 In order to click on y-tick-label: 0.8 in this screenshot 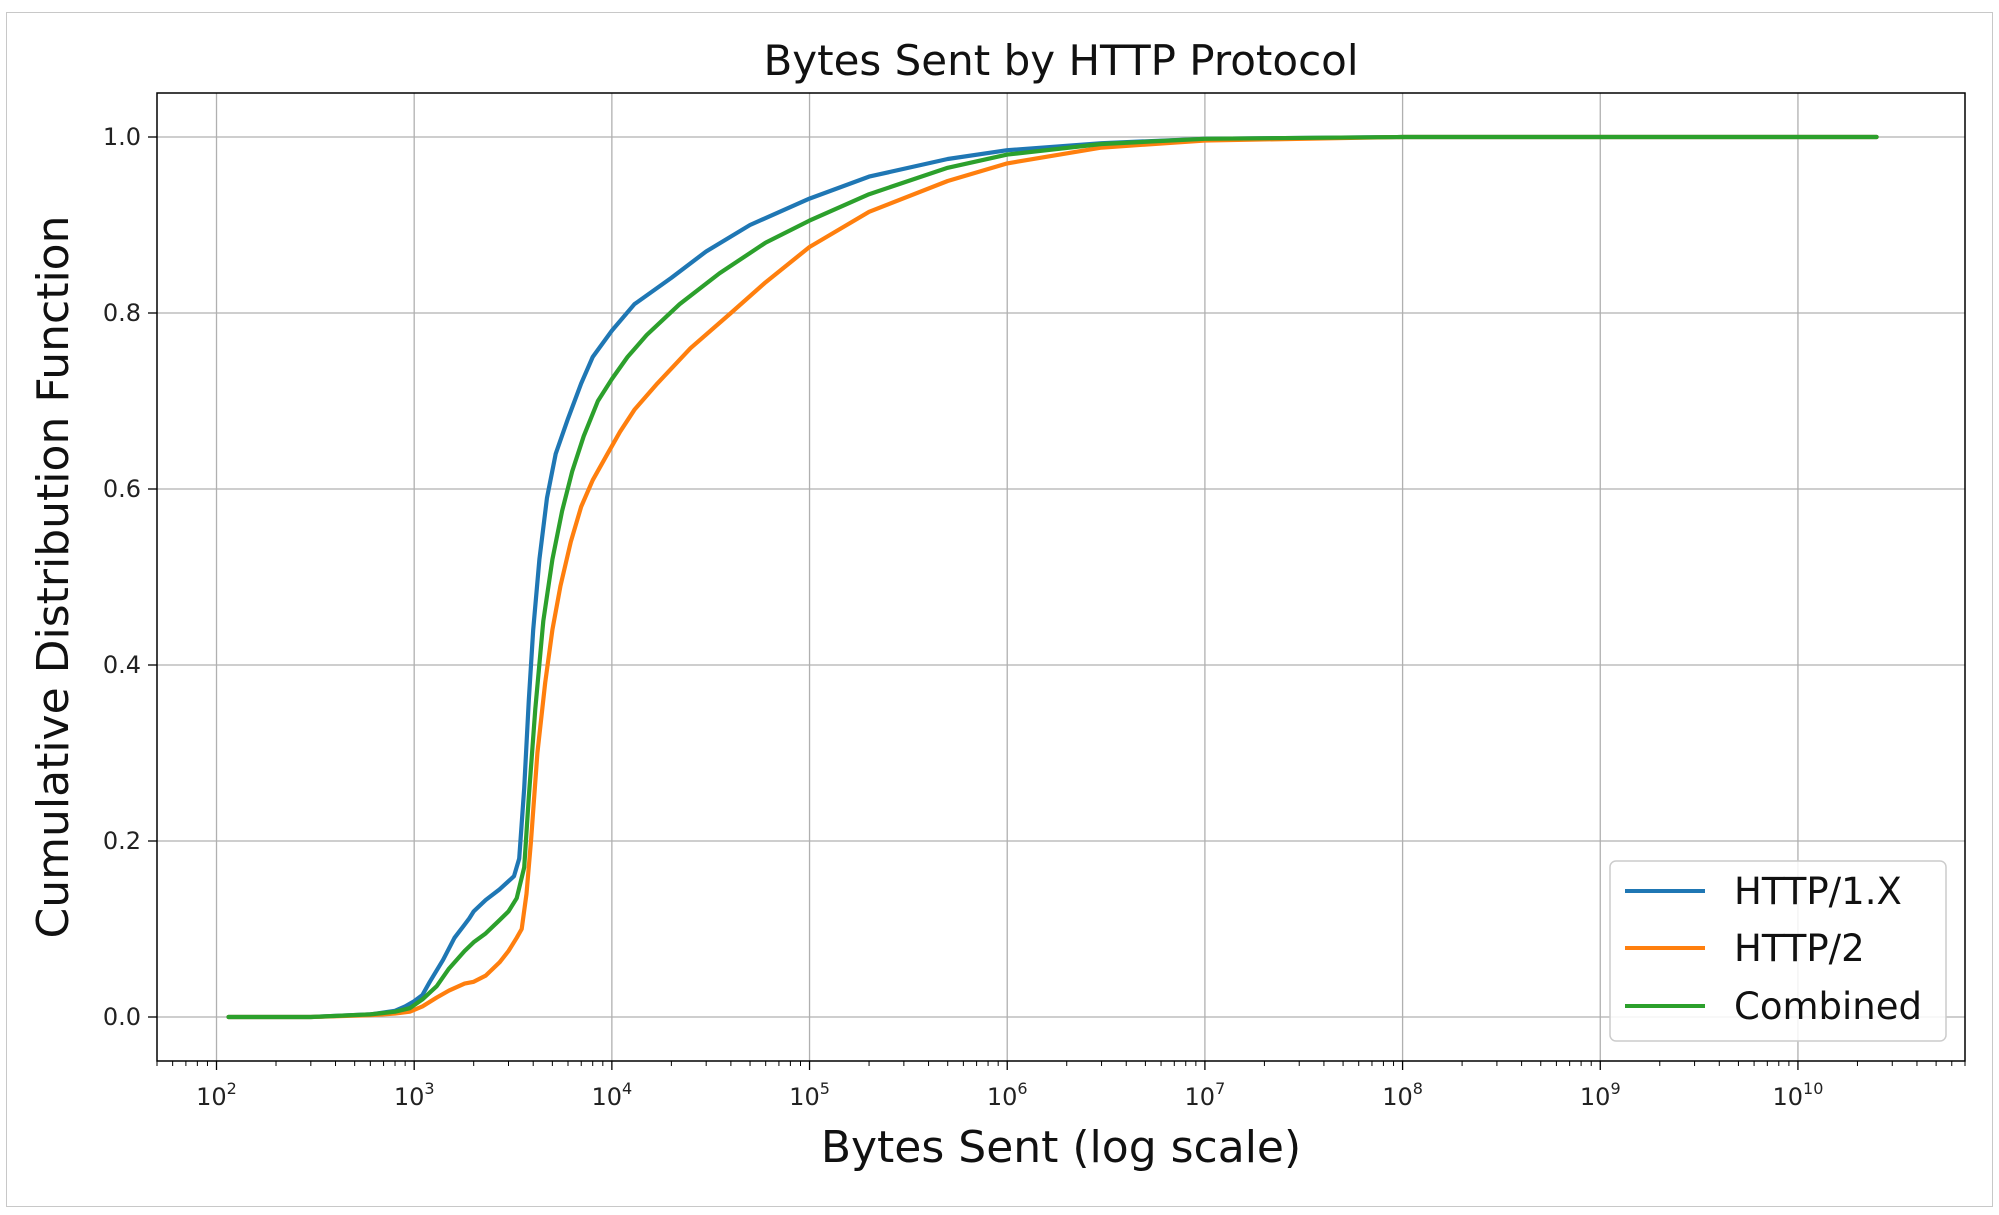, I will do `click(122, 313)`.